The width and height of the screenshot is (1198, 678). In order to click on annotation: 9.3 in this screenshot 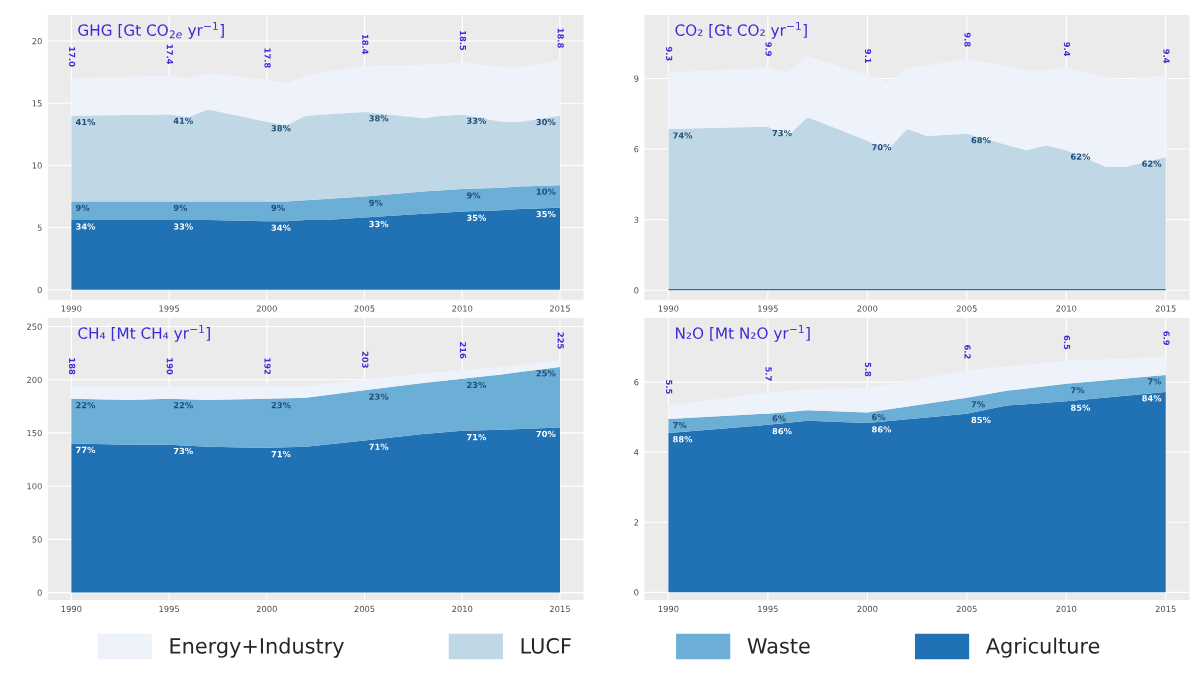, I will do `click(669, 53)`.